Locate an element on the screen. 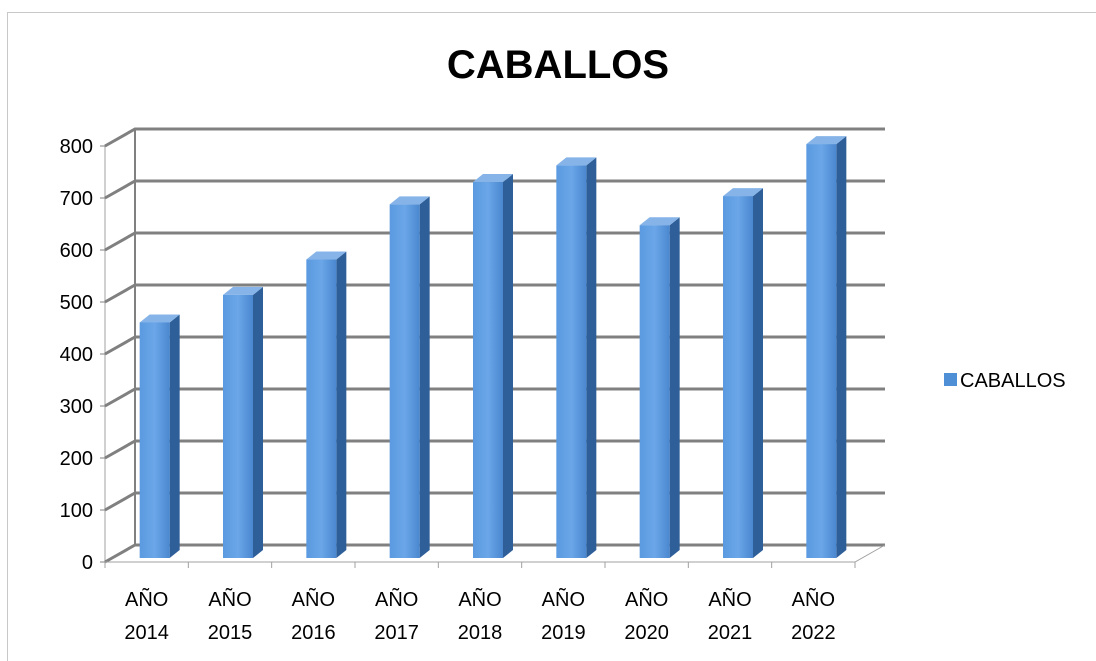 The image size is (1096, 661). legend: CABALLOS is located at coordinates (1005, 381).